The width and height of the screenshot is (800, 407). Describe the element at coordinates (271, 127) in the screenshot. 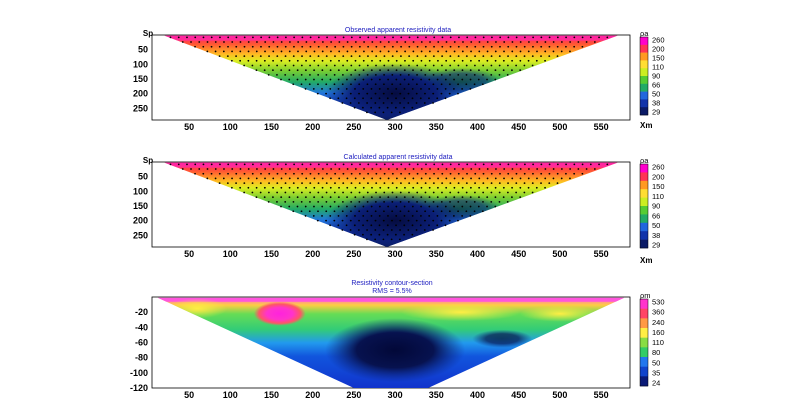

I see `x-tick-label: 150` at that location.